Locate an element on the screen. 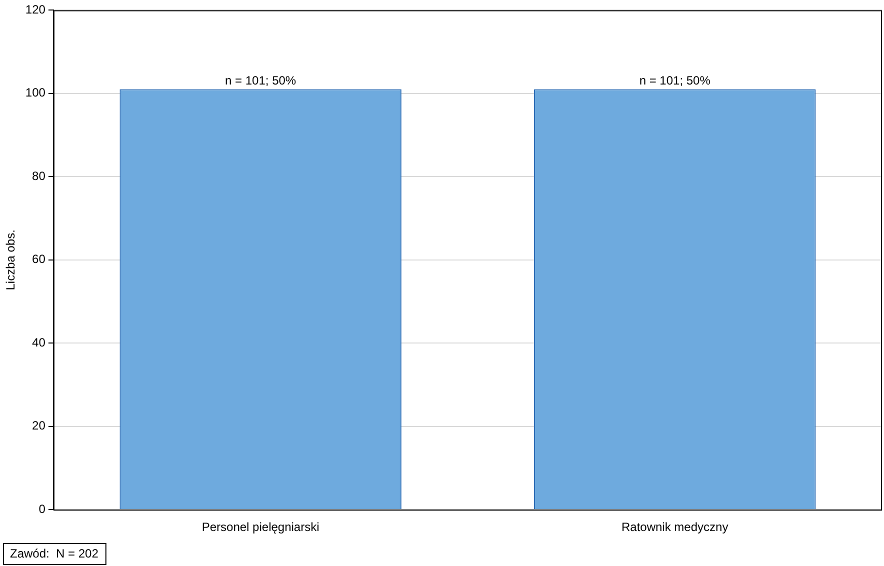  y-tick-label: 80 is located at coordinates (39, 175).